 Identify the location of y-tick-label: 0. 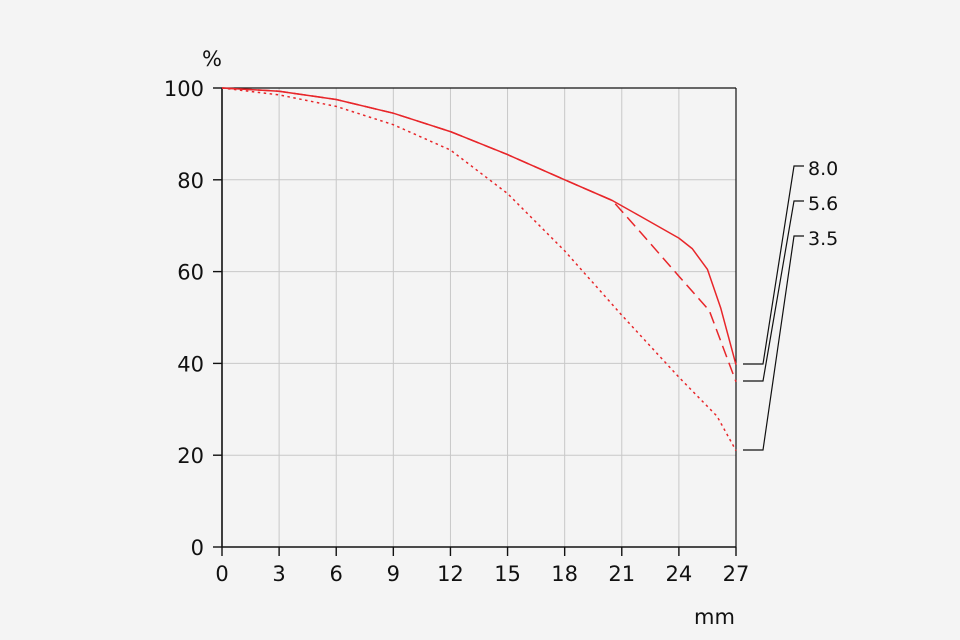
(197, 548).